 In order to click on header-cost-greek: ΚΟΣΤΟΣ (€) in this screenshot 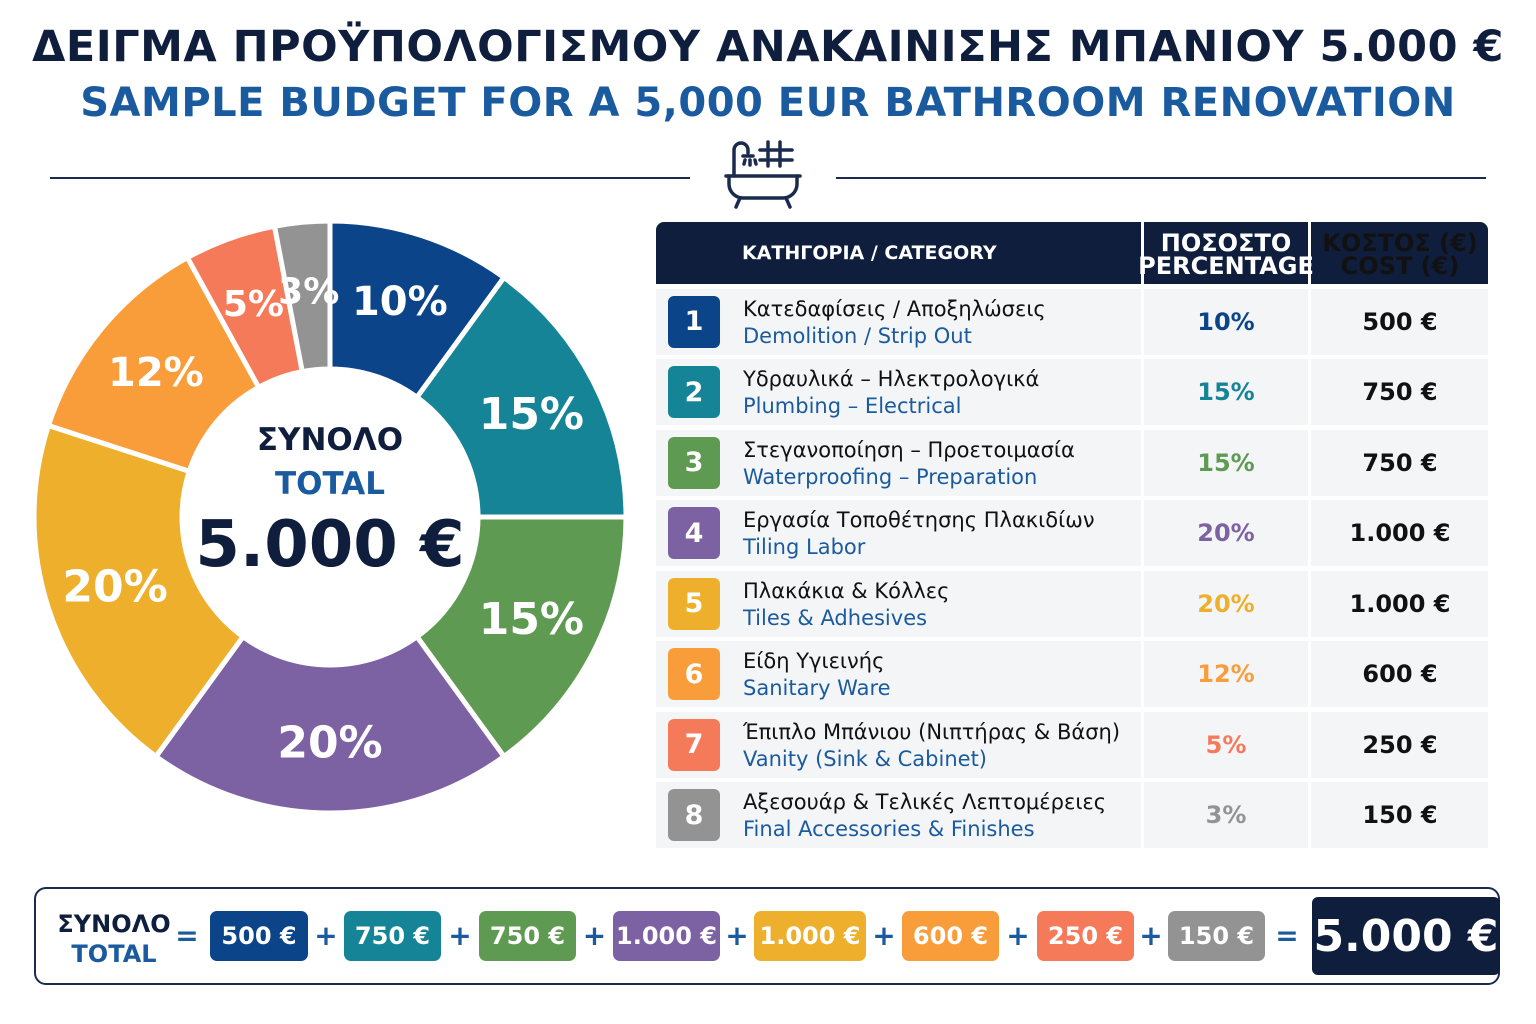, I will do `click(1400, 243)`.